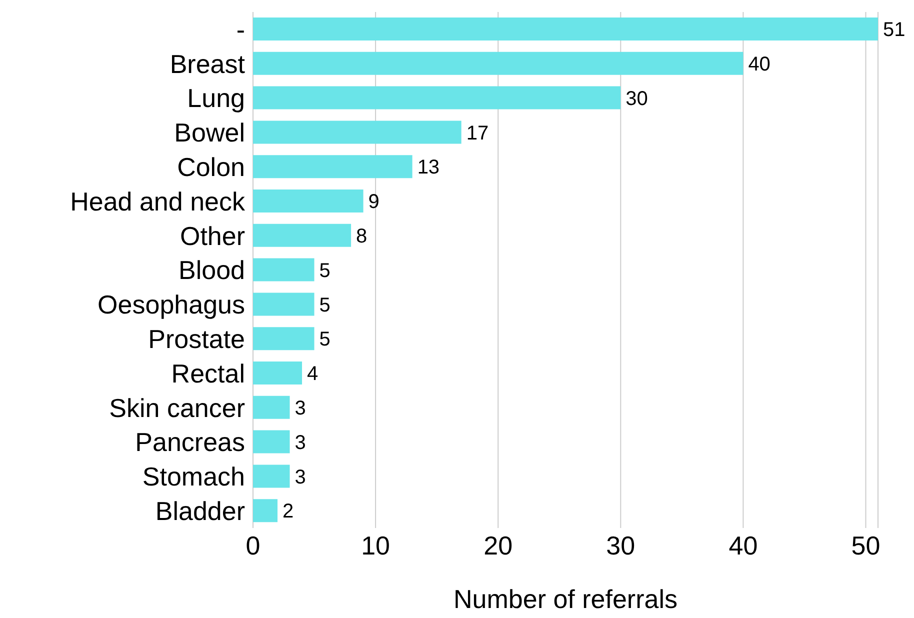 This screenshot has width=914, height=618. Describe the element at coordinates (428, 167) in the screenshot. I see `data-label: 13` at that location.